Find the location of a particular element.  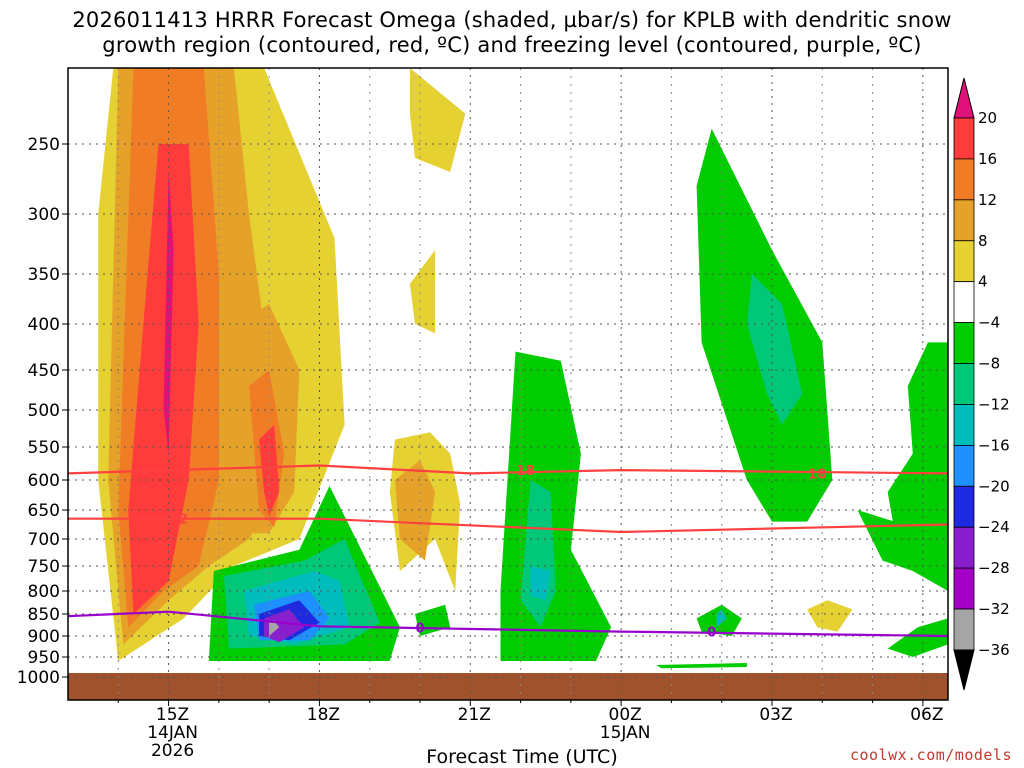

y-tick-label-650: 650 is located at coordinates (44, 511).